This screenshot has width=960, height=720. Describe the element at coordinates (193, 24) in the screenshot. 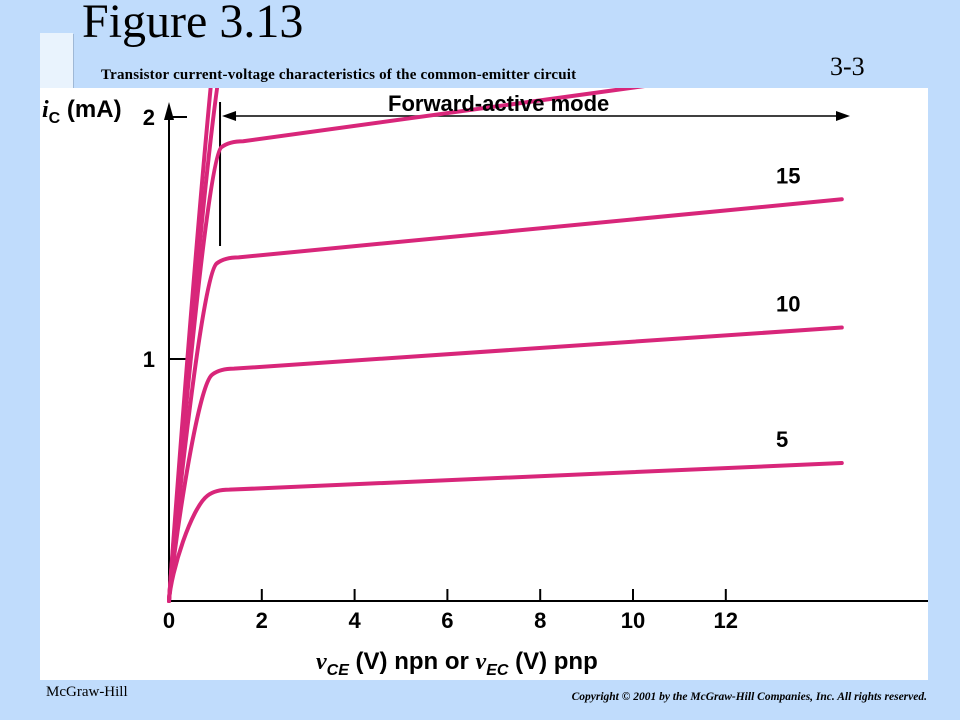

I see `figure-title: Figure 3.13` at that location.